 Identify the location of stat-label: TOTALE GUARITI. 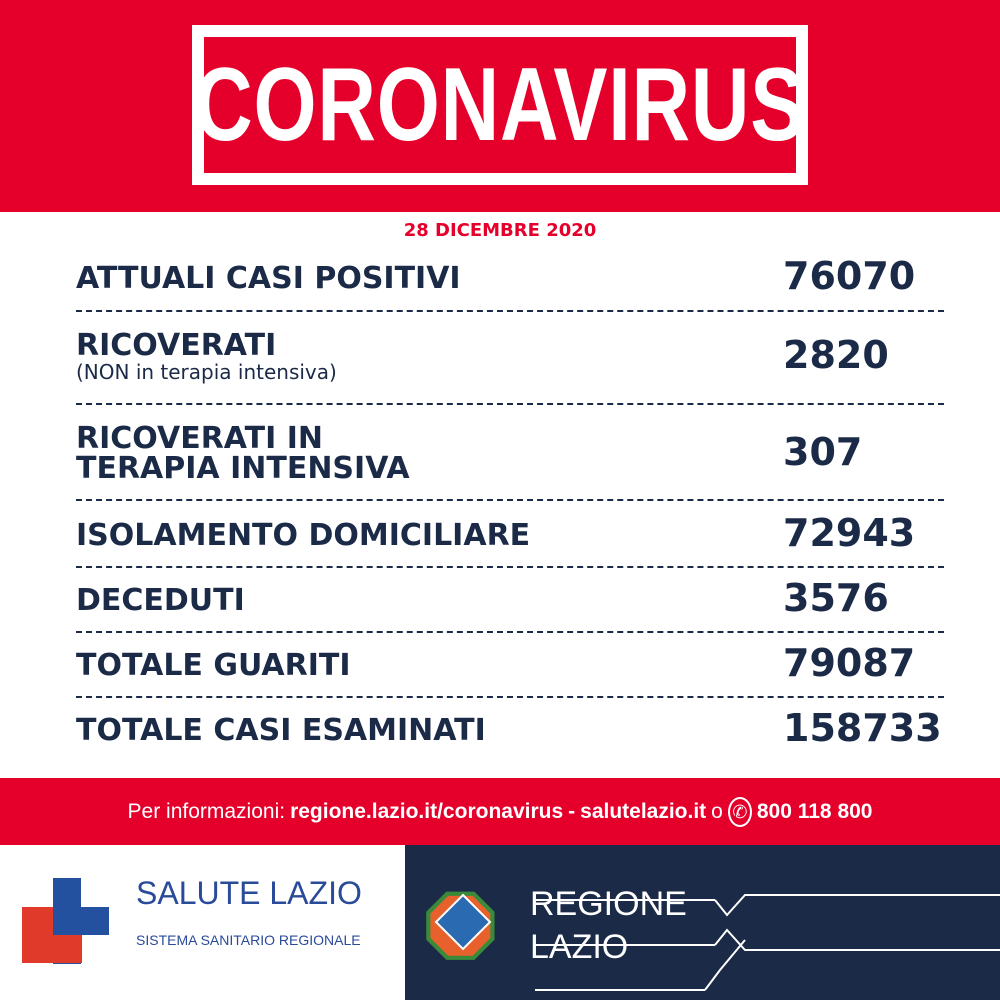
(213, 665).